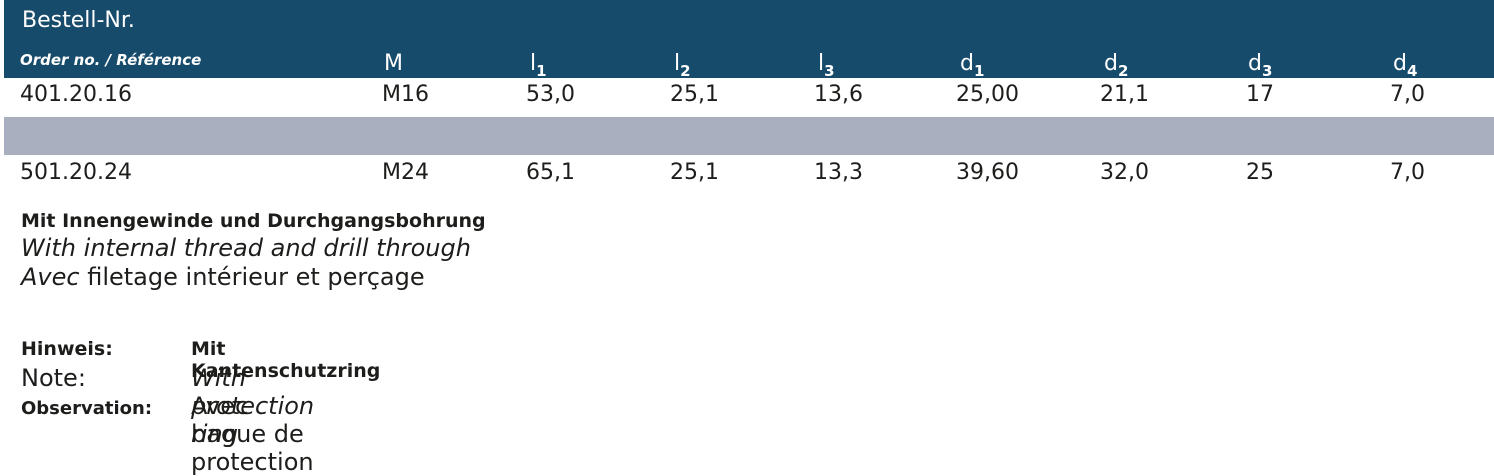 This screenshot has width=1494, height=476. What do you see at coordinates (1124, 94) in the screenshot?
I see `d2-cell: 21,1` at bounding box center [1124, 94].